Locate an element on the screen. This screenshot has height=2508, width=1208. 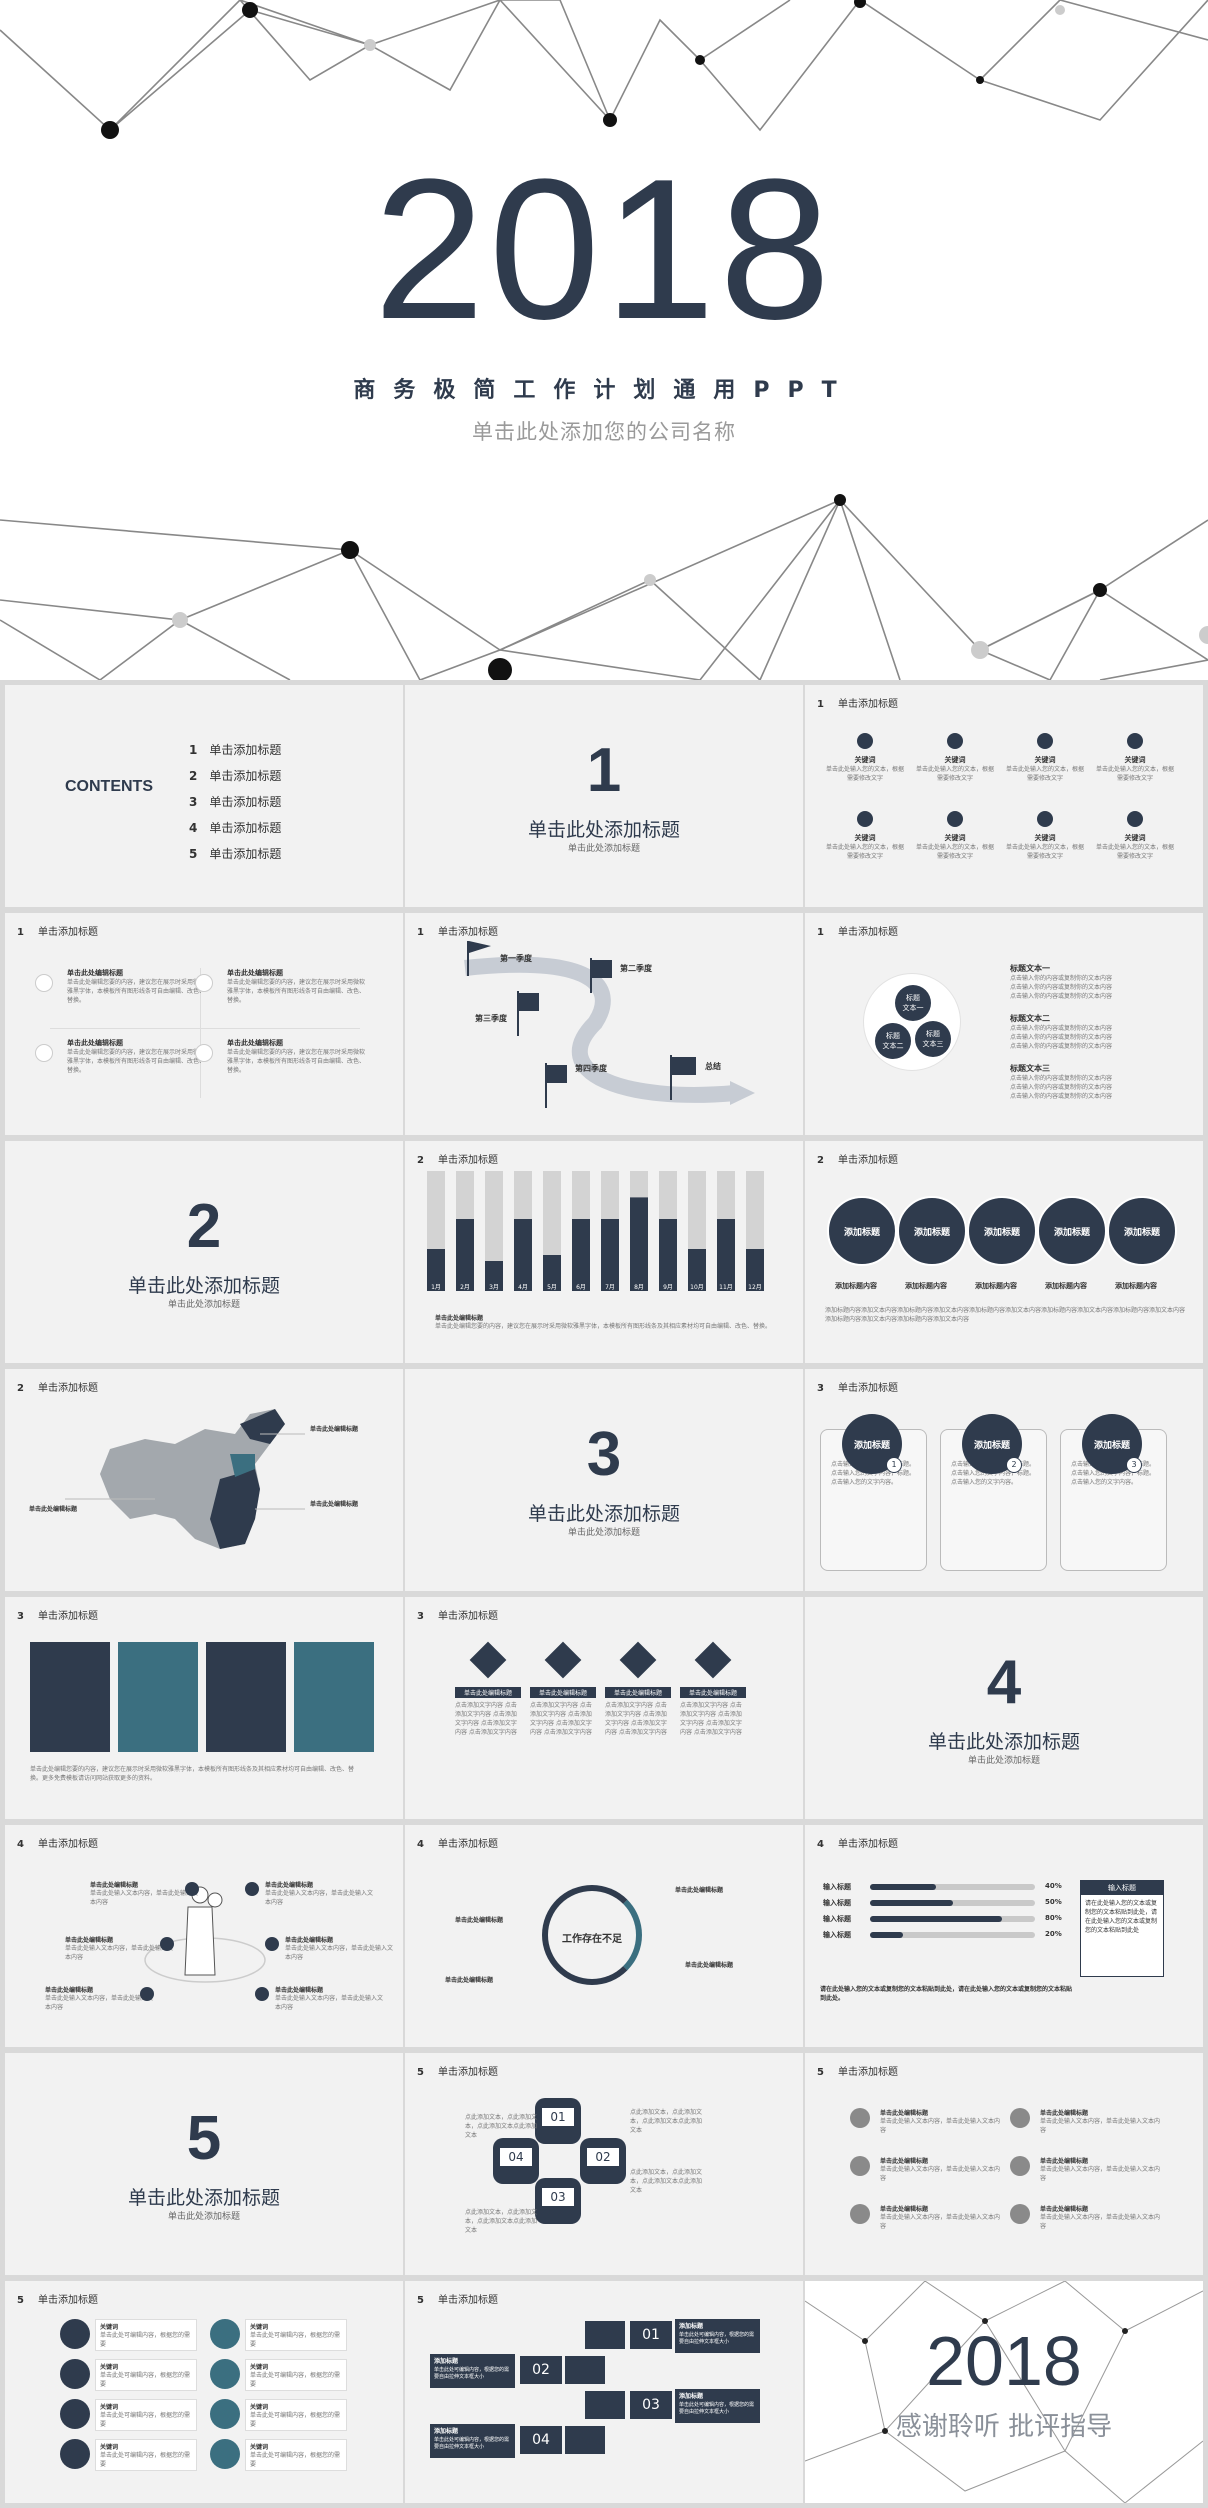
section-slide-4: 4 单击此处添加标题 单击此处添加标题 is located at coordinates (1004, 1708).